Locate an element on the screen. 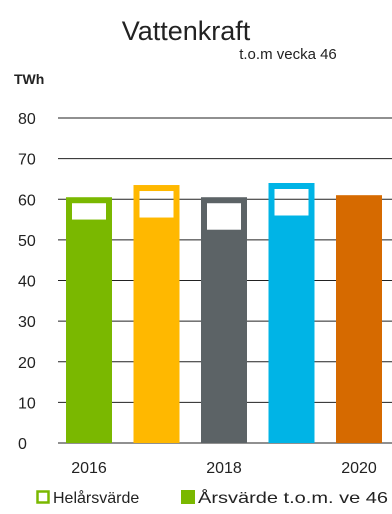 This screenshot has width=392, height=514. bar-fullyear-2017 is located at coordinates (156, 314).